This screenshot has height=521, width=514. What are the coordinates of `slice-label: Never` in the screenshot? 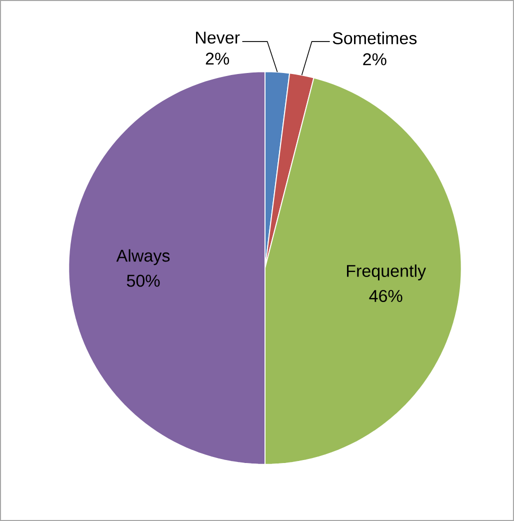 It's located at (218, 38).